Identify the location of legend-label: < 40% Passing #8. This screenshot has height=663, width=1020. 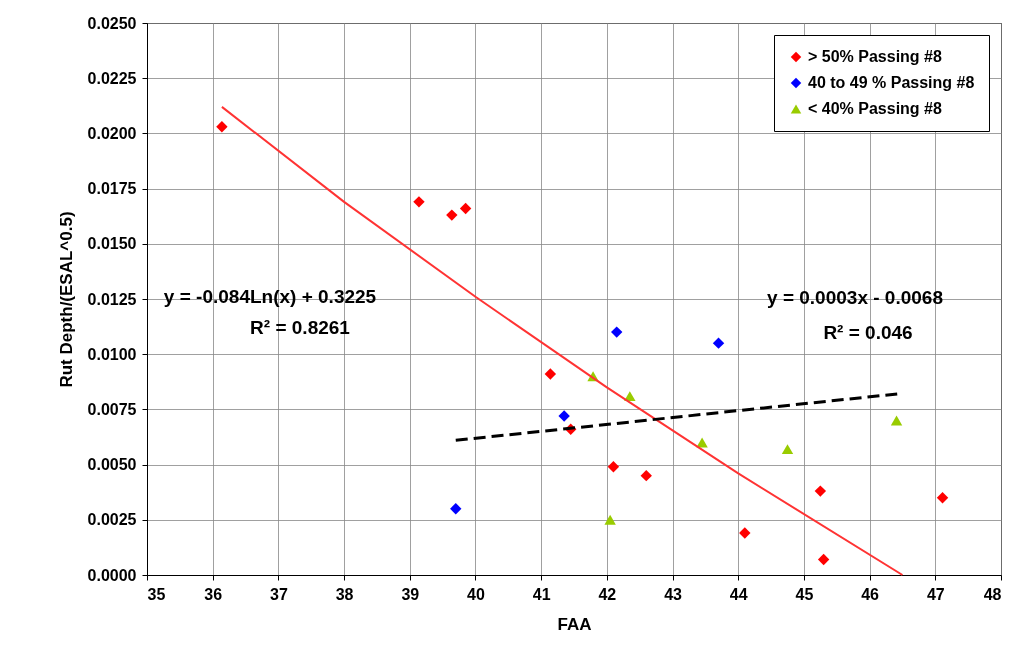
(875, 108).